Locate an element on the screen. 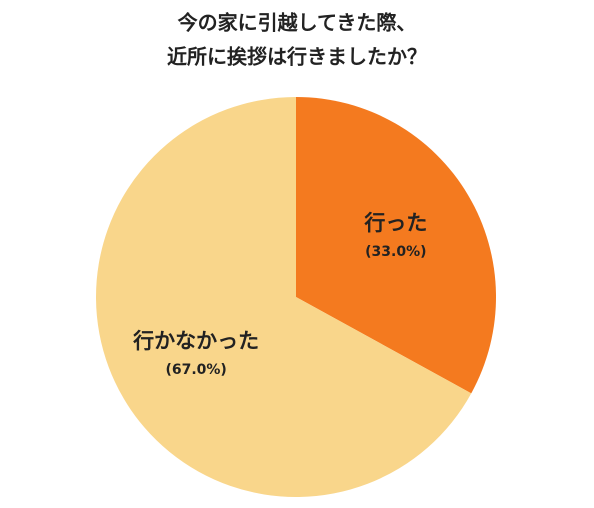 The height and width of the screenshot is (508, 594). slice-label: 行った is located at coordinates (395, 223).